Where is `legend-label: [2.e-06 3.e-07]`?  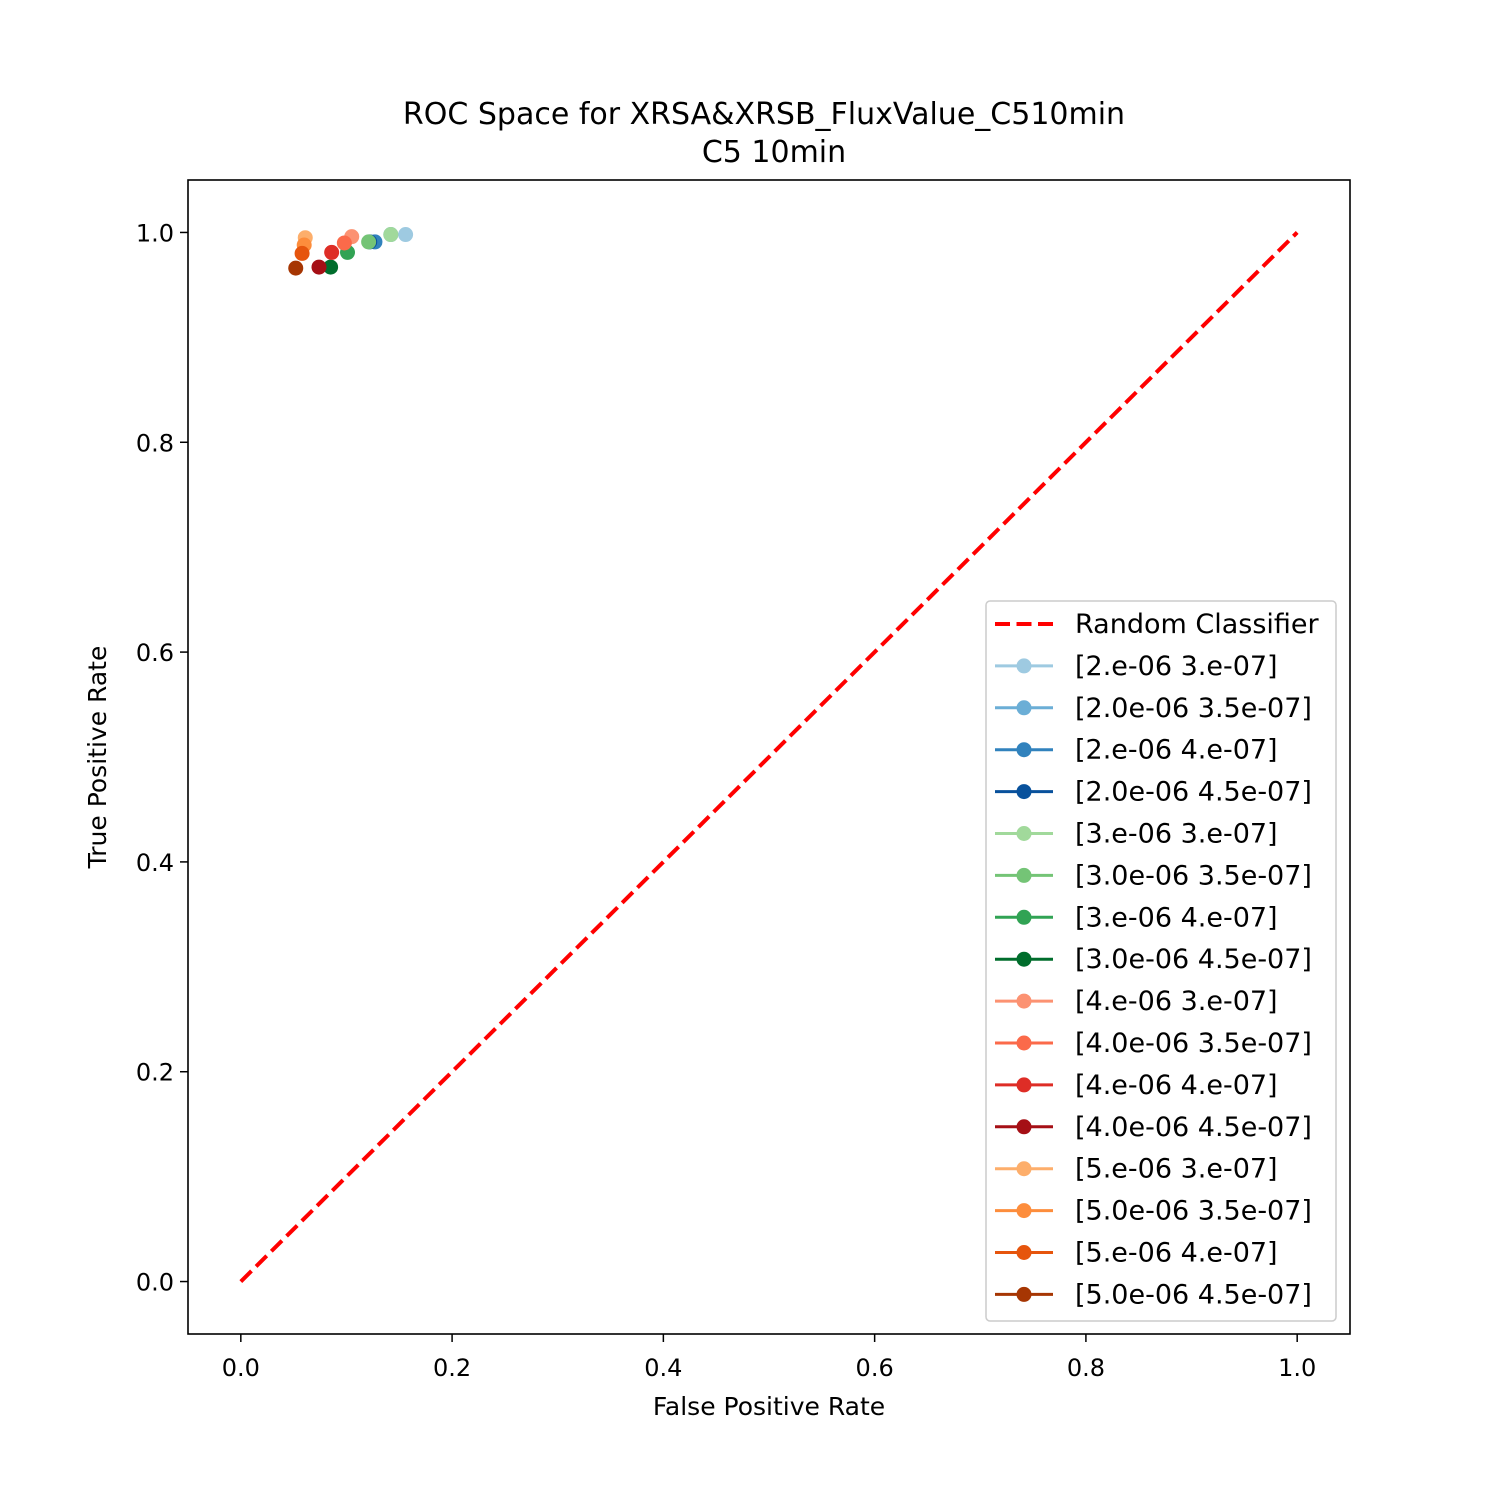
legend-label: [2.e-06 3.e-07] is located at coordinates (1176, 666).